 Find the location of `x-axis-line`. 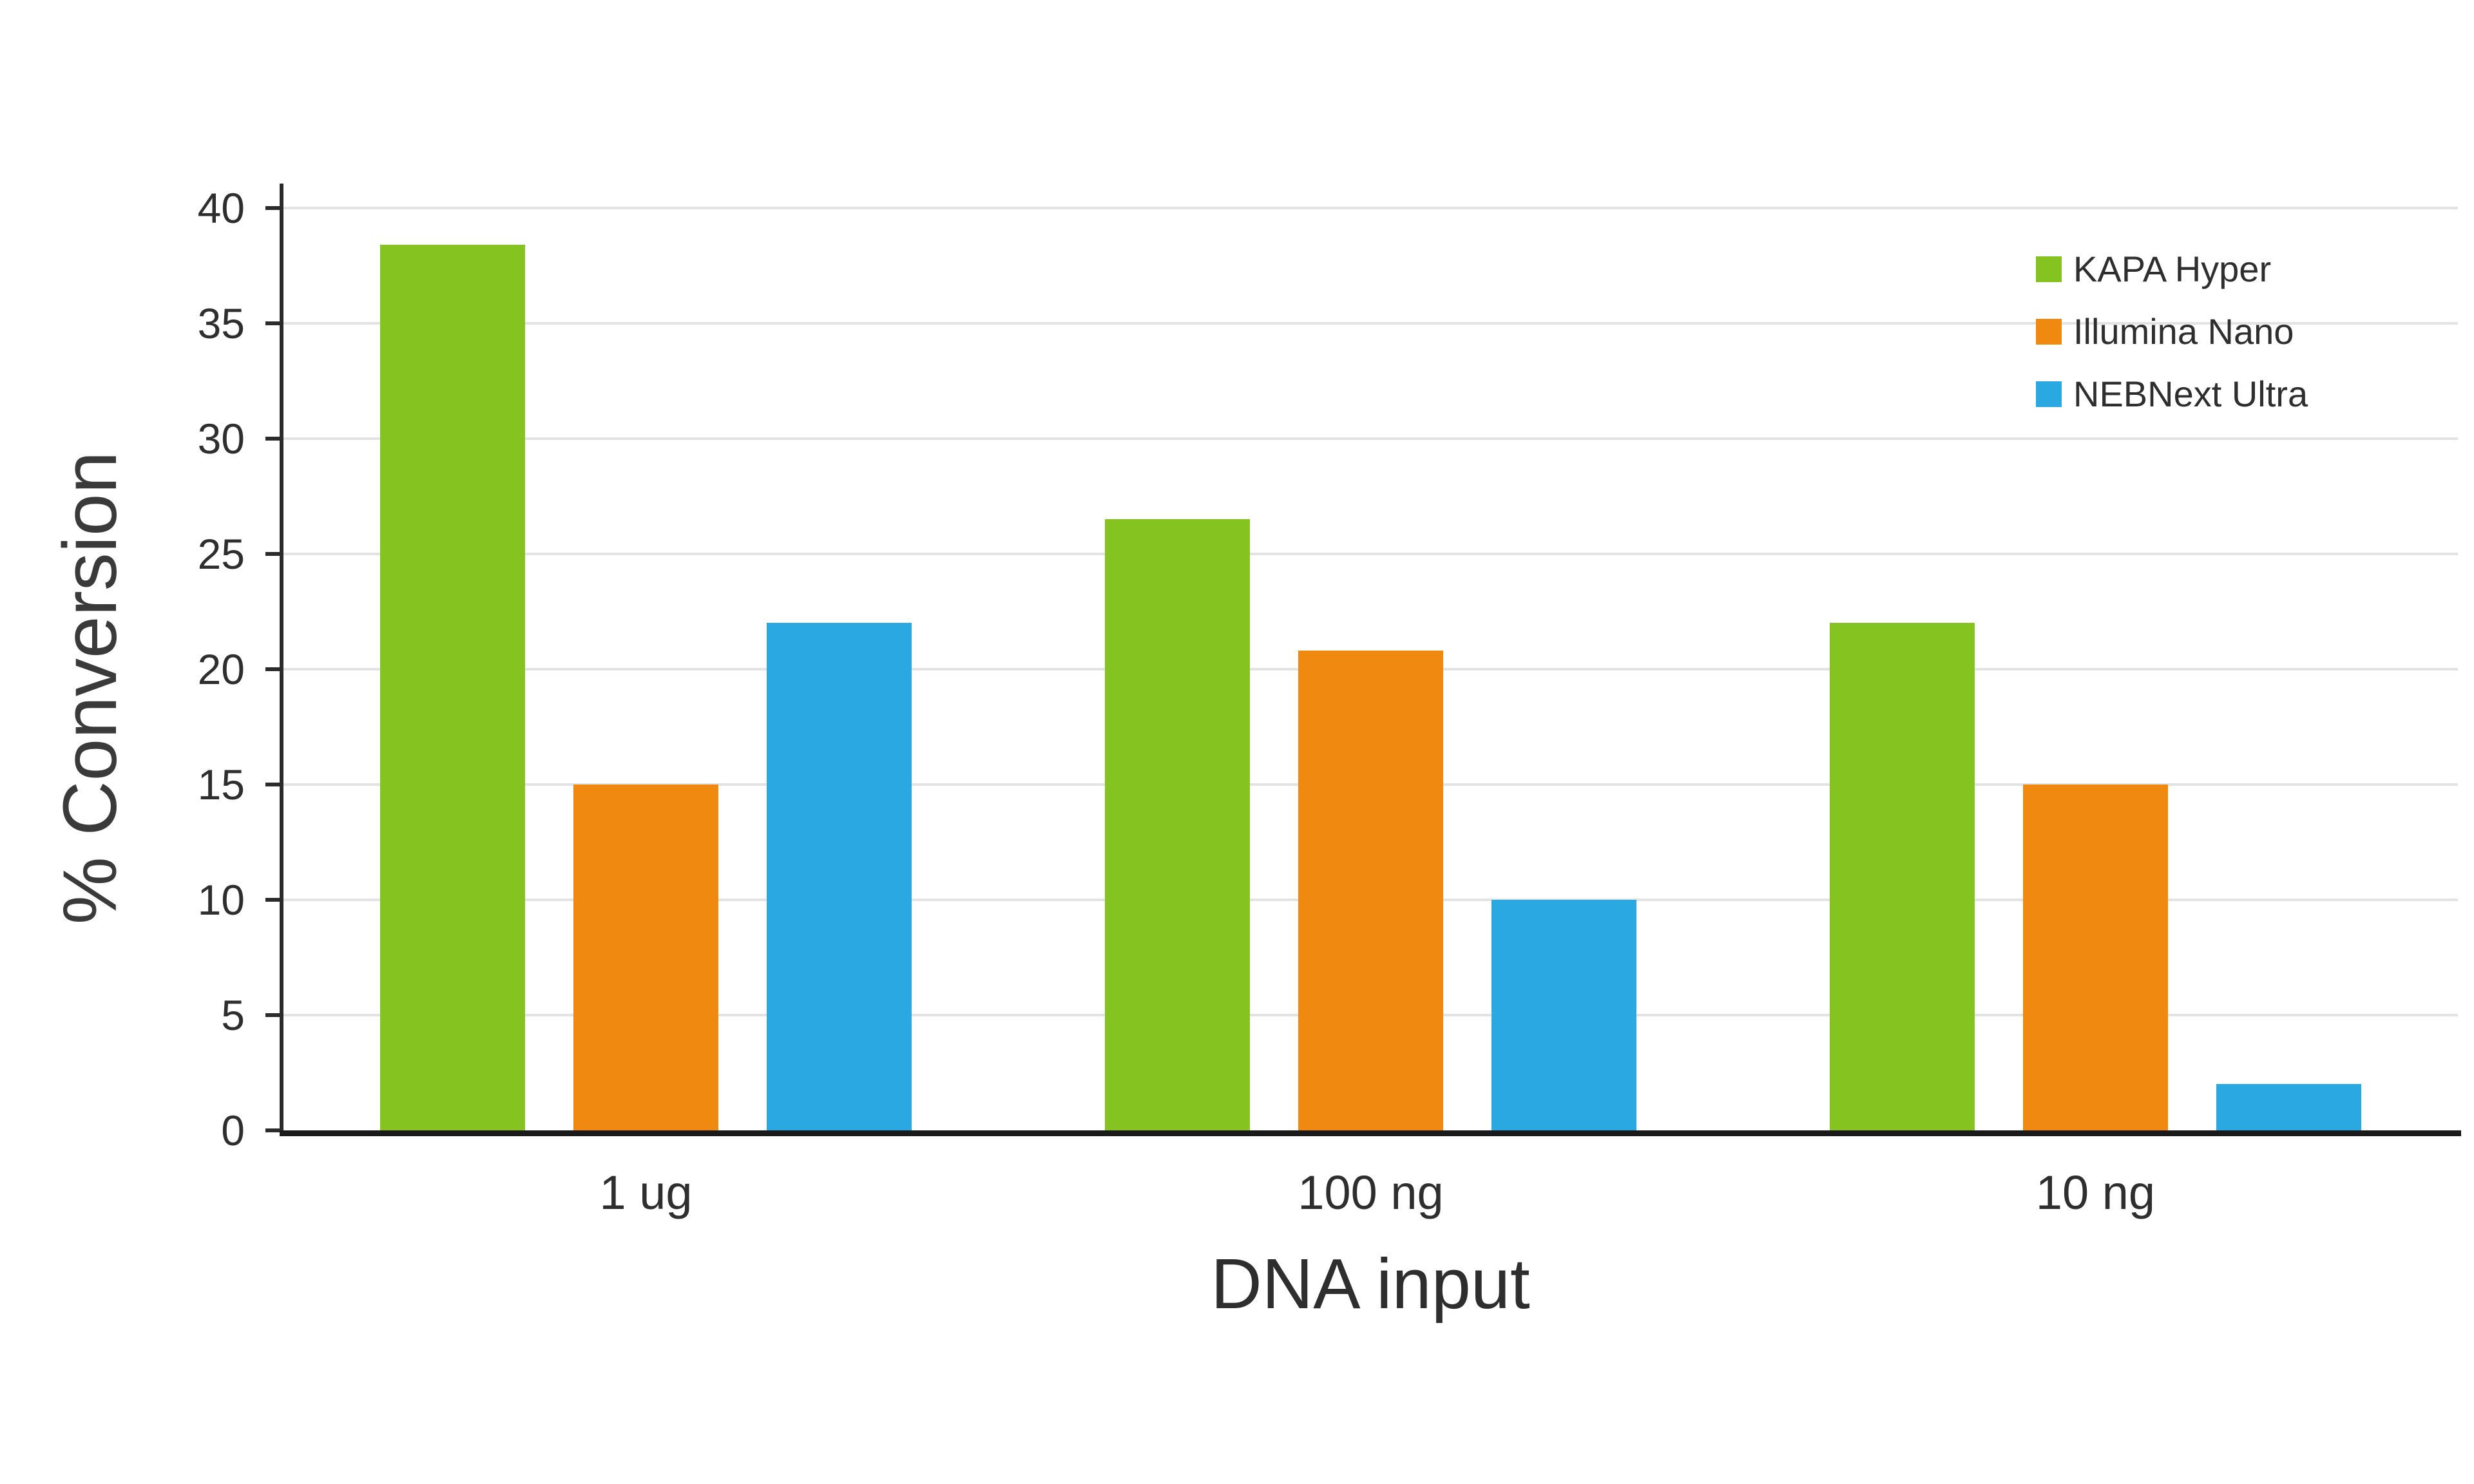

x-axis-line is located at coordinates (1370, 1133).